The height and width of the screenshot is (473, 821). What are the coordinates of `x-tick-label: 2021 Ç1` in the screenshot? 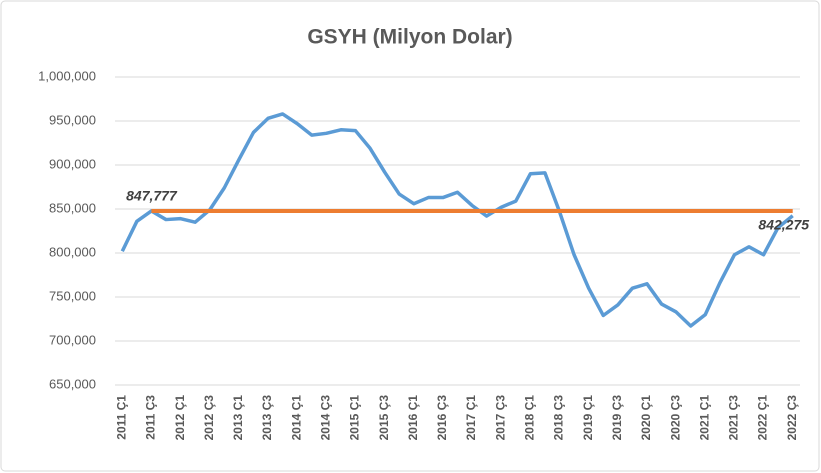 It's located at (704, 418).